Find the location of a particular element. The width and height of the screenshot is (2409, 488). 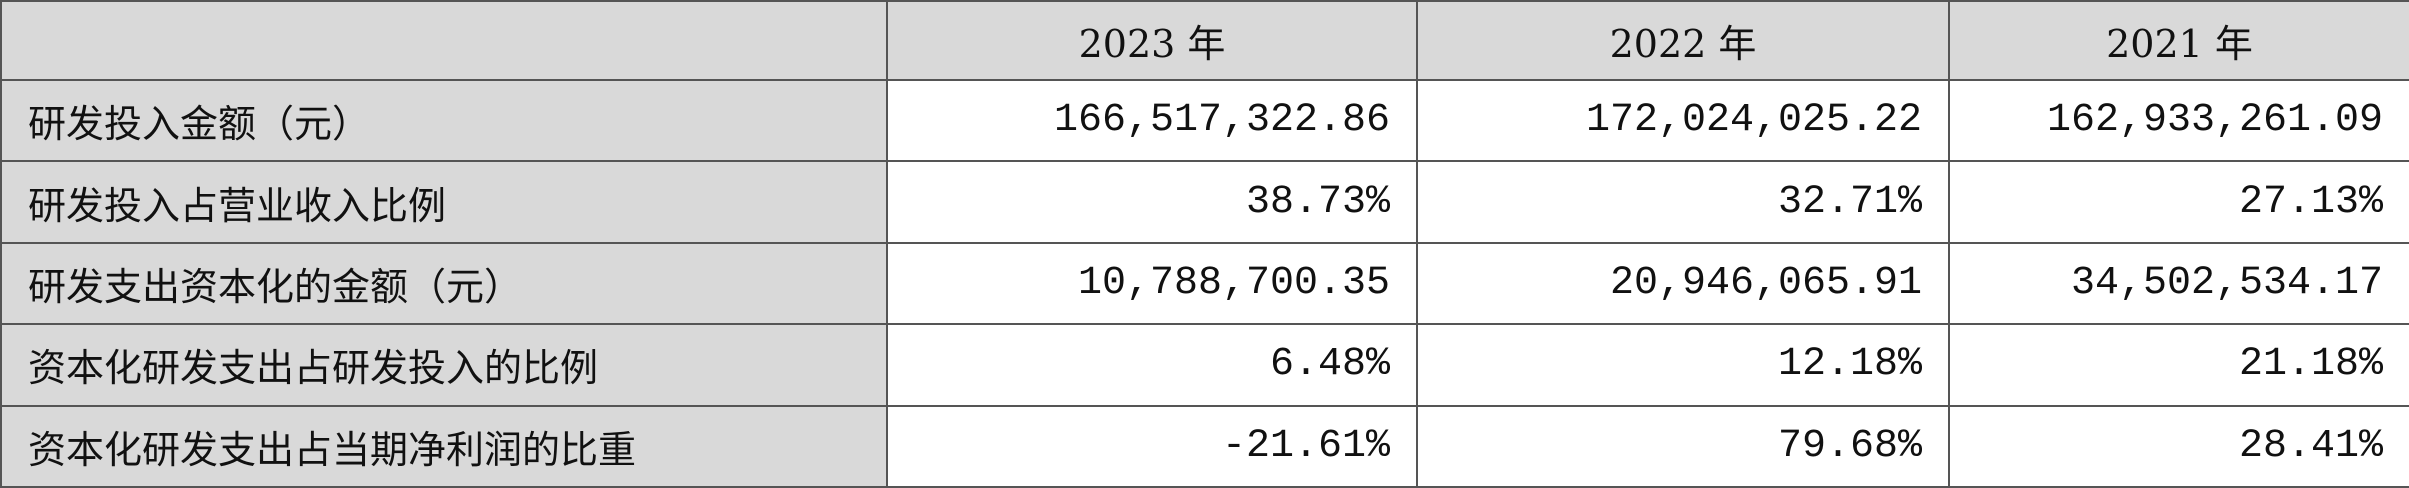

row-label: 研发支出资本化的金额（元） is located at coordinates (444, 283).